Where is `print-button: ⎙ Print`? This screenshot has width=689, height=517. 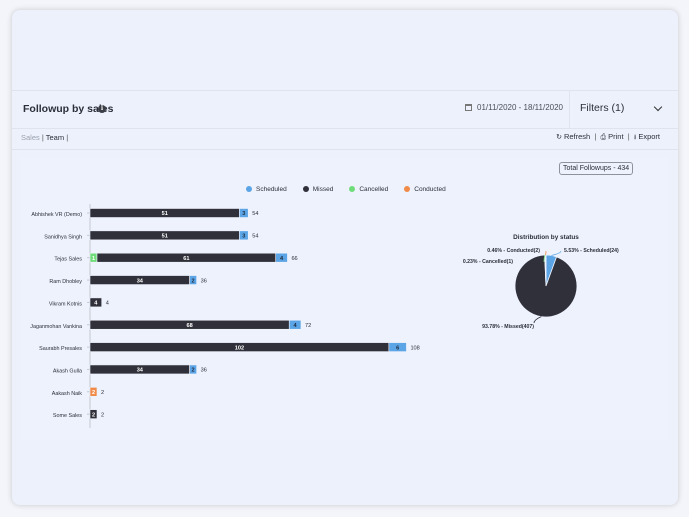 print-button: ⎙ Print is located at coordinates (612, 136).